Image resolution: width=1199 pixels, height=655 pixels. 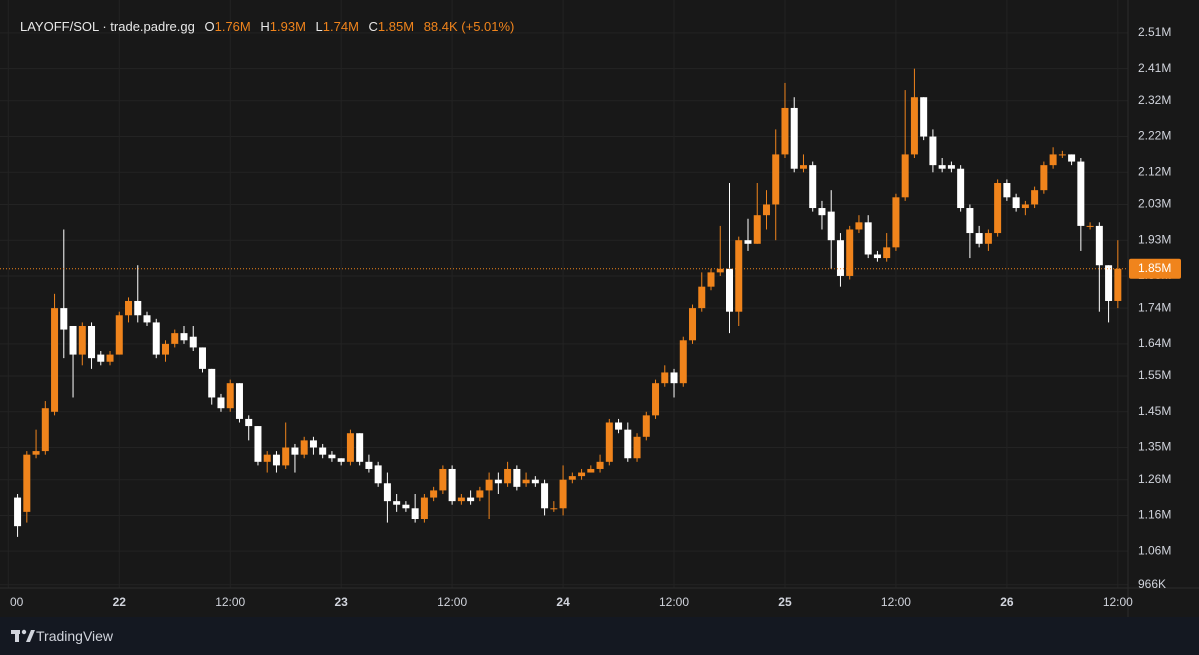 What do you see at coordinates (209, 26) in the screenshot?
I see `ohlc-label: O` at bounding box center [209, 26].